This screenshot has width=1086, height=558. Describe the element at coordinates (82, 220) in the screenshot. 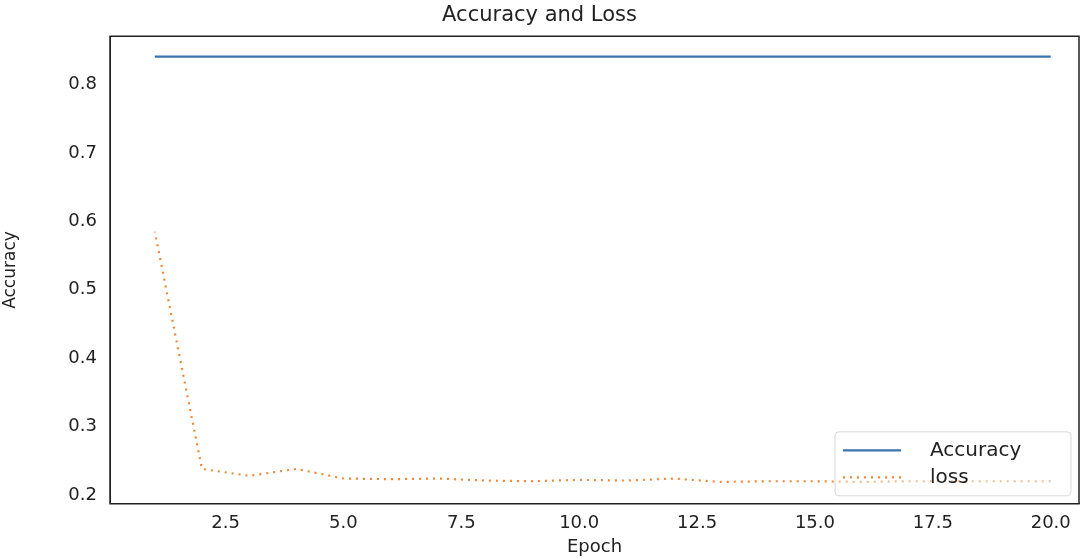

I see `y-tick-label: 0.6` at that location.